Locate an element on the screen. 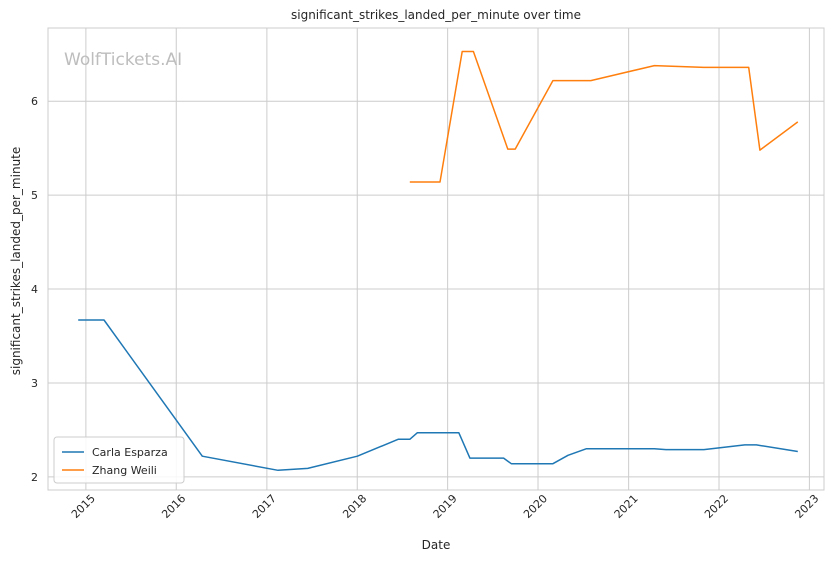 This screenshot has height=561, width=832. watermark: WolfTickets.AI is located at coordinates (123, 60).